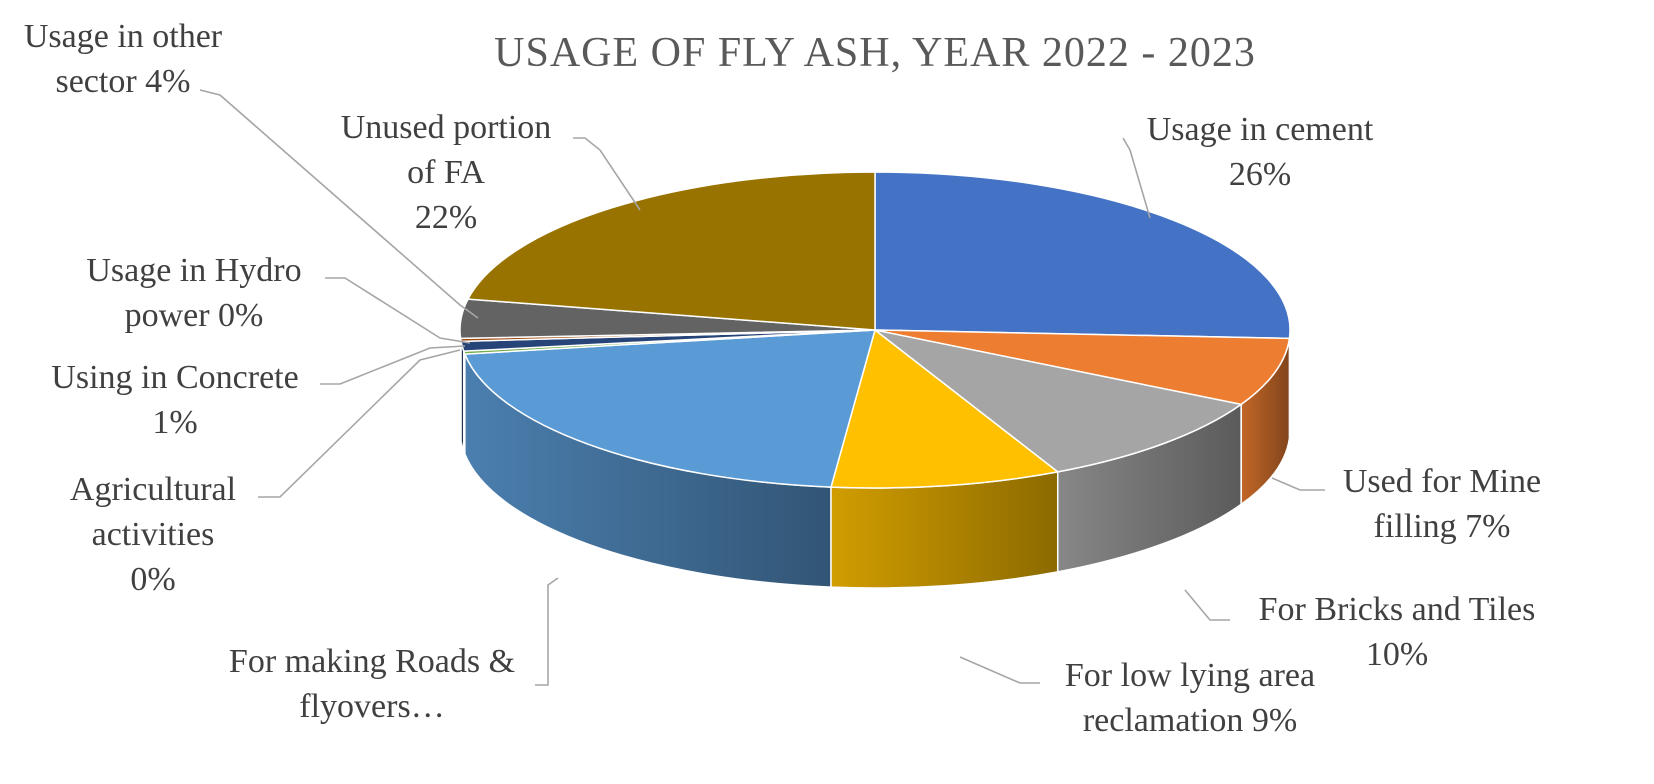 This screenshot has width=1654, height=784. What do you see at coordinates (944, 529) in the screenshot?
I see `pie-side-lowlying` at bounding box center [944, 529].